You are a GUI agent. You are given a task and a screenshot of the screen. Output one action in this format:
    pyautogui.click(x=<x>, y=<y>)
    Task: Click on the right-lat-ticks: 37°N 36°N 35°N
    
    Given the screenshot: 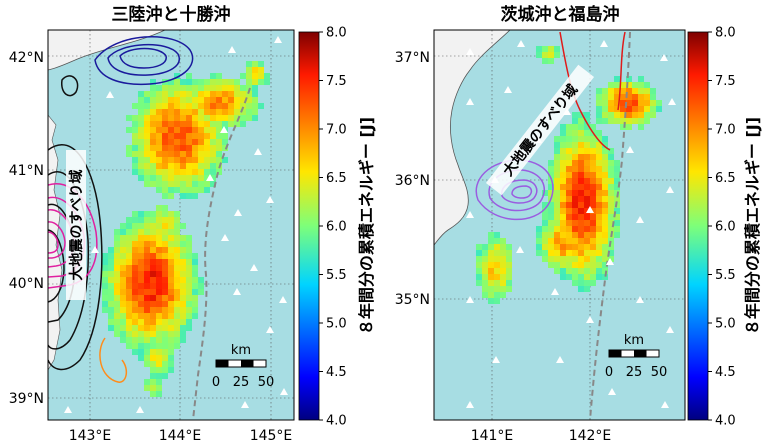 What is the action you would take?
    pyautogui.click(x=412, y=179)
    